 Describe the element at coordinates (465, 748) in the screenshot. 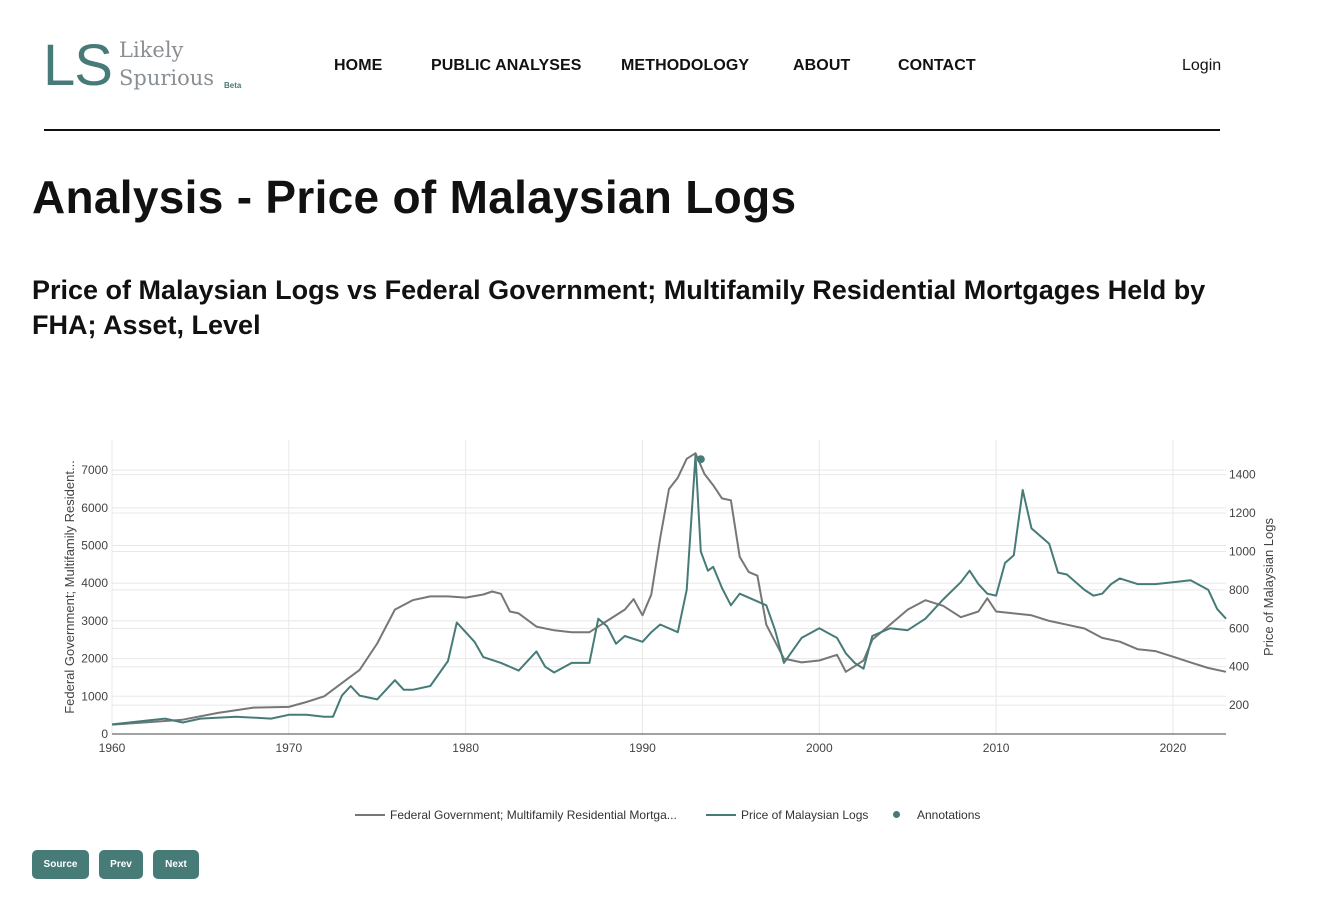

I see `x-tick-label: 1980` at that location.